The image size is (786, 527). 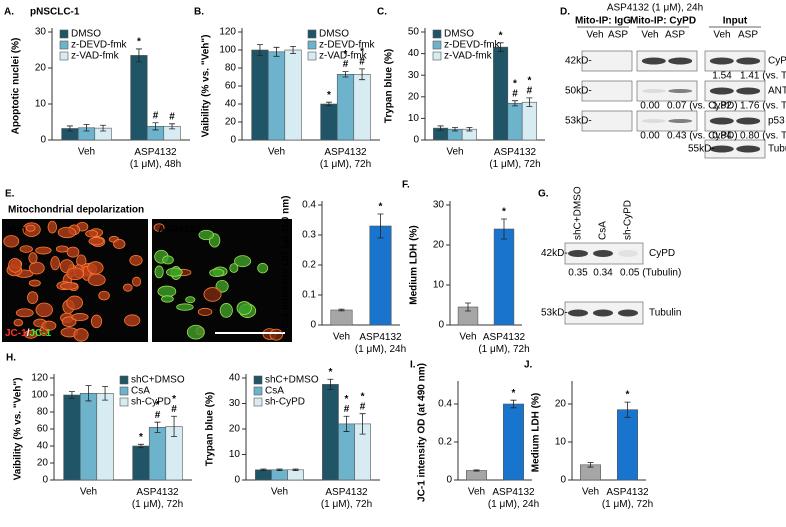 What do you see at coordinates (776, 121) in the screenshot?
I see `protein-label: p53` at bounding box center [776, 121].